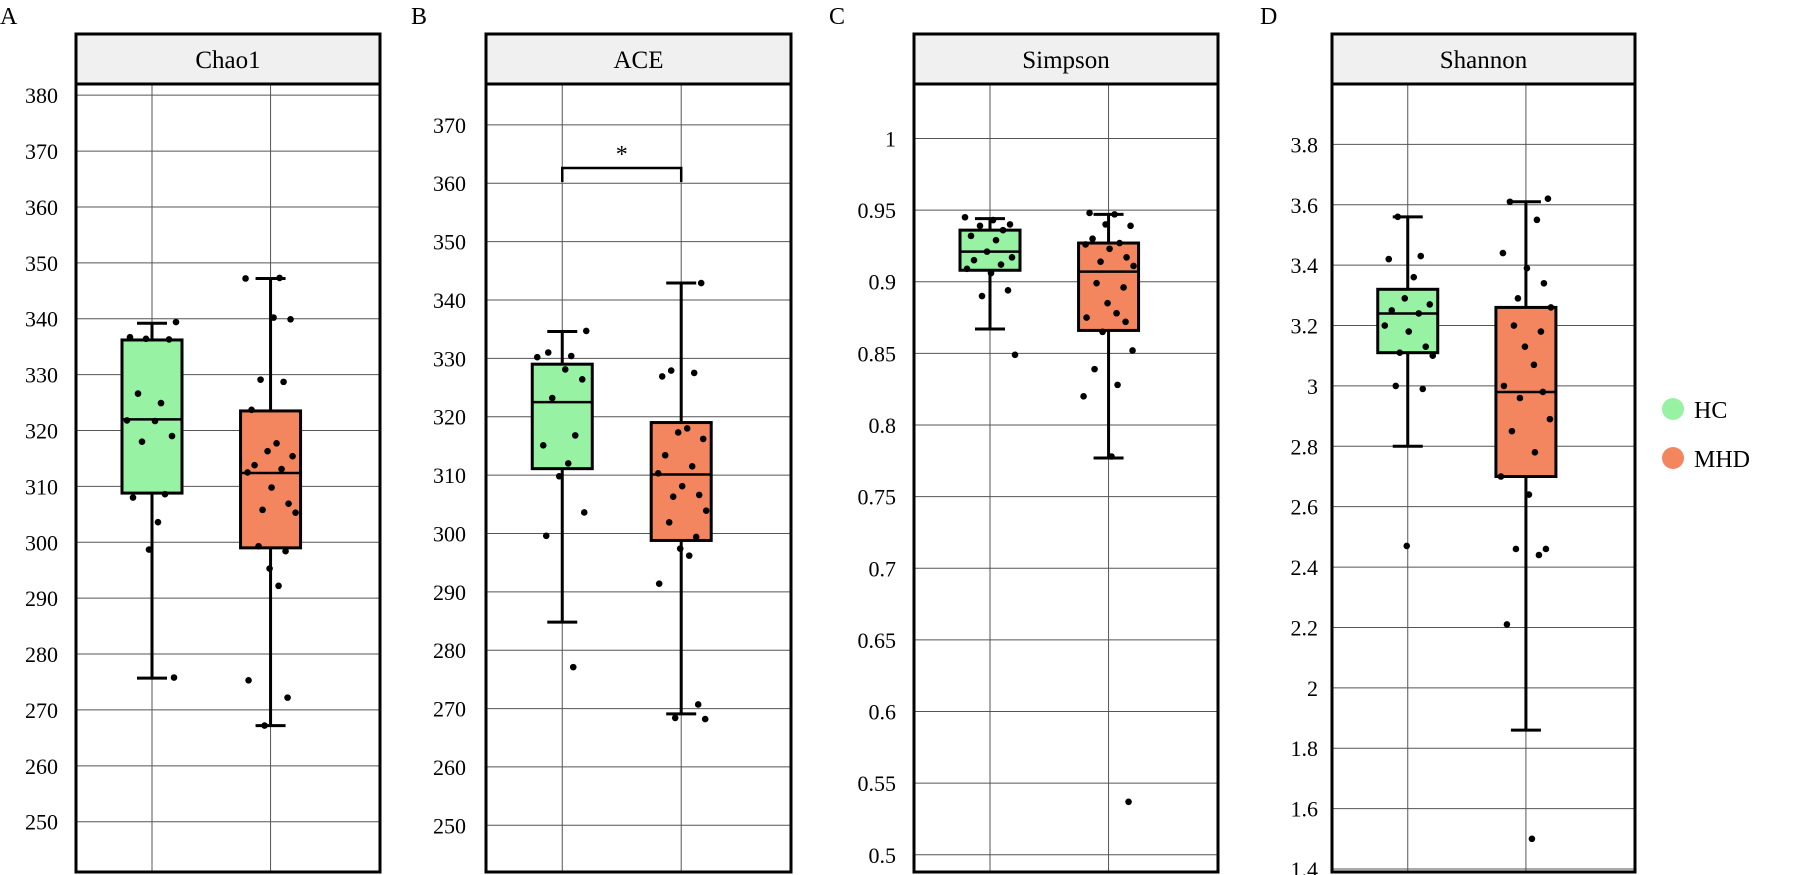  What do you see at coordinates (1109, 507) in the screenshot?
I see `box-c-mhd` at bounding box center [1109, 507].